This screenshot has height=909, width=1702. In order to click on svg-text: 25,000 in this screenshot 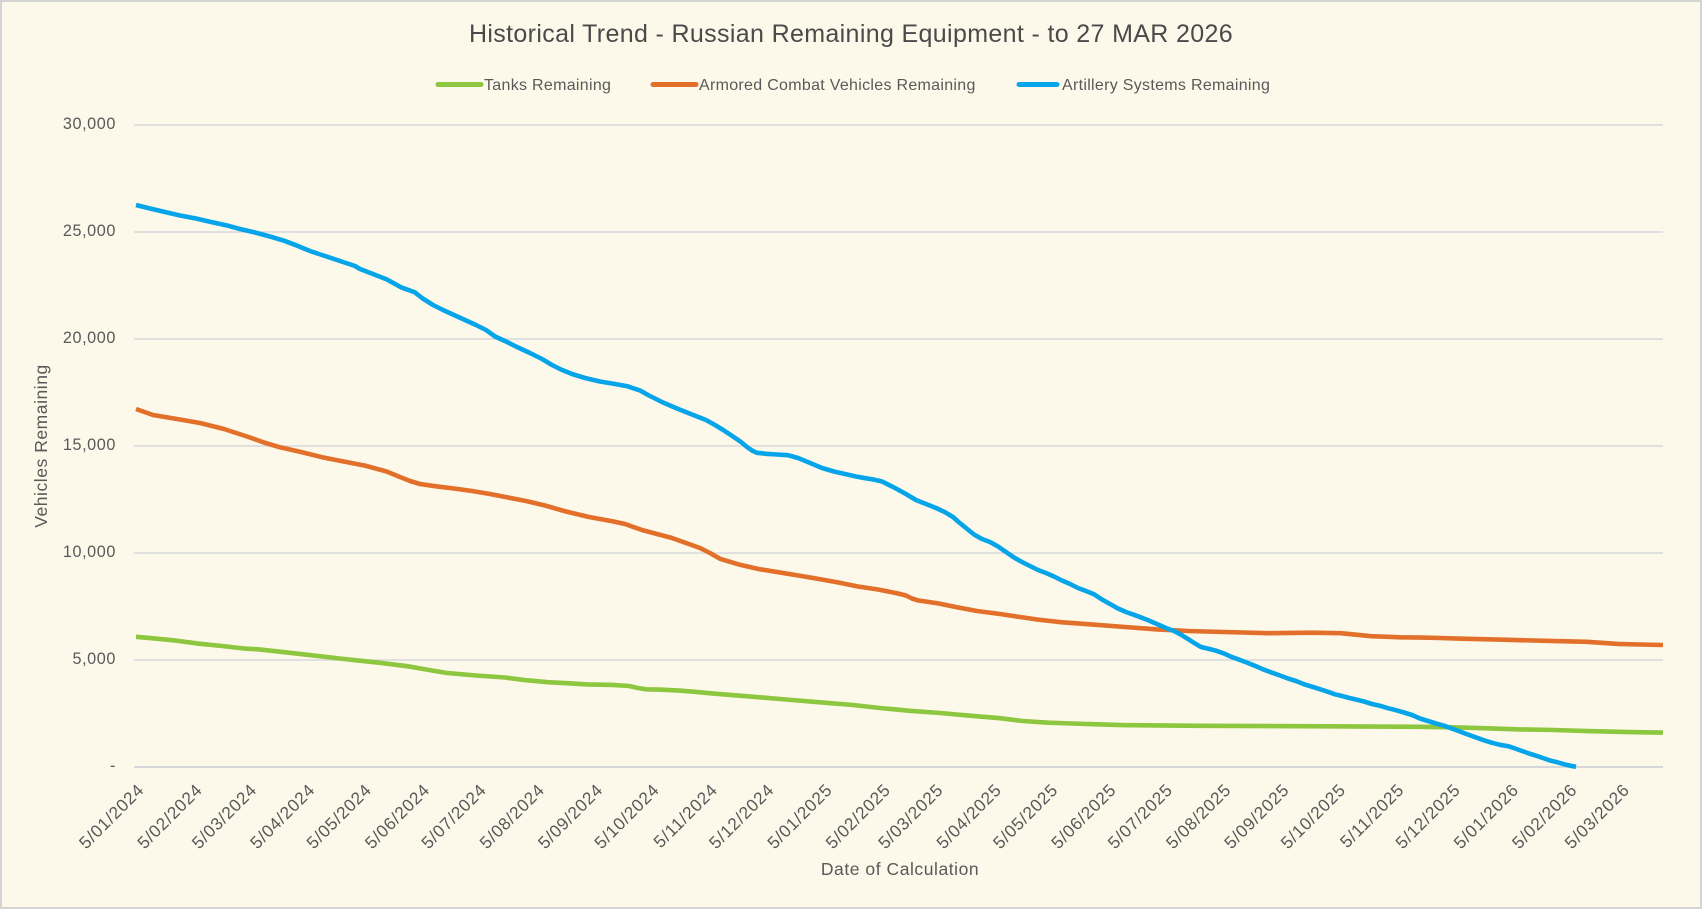, I will do `click(89, 231)`.